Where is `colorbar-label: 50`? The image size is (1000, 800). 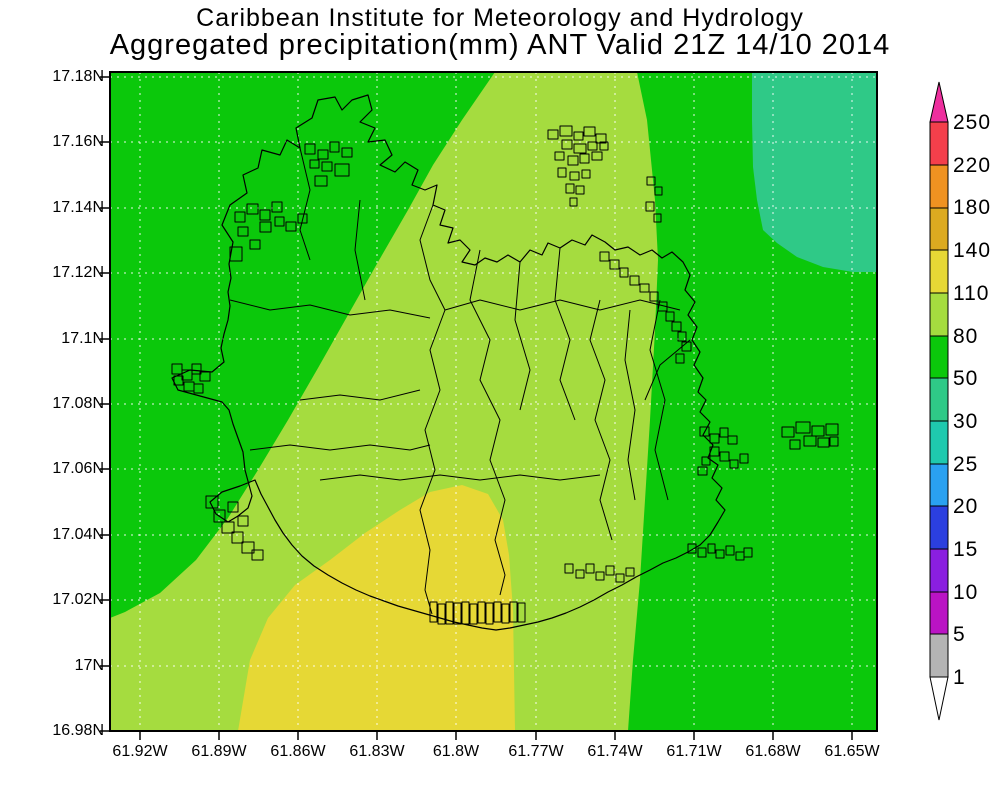
colorbar-label: 50 is located at coordinates (966, 378).